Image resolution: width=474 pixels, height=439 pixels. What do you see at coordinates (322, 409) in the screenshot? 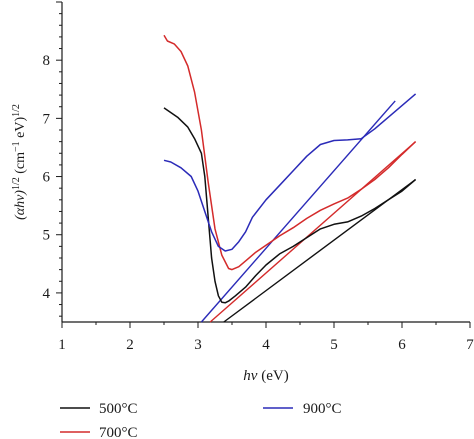
I see `legend-label-900: 900°C` at bounding box center [322, 409].